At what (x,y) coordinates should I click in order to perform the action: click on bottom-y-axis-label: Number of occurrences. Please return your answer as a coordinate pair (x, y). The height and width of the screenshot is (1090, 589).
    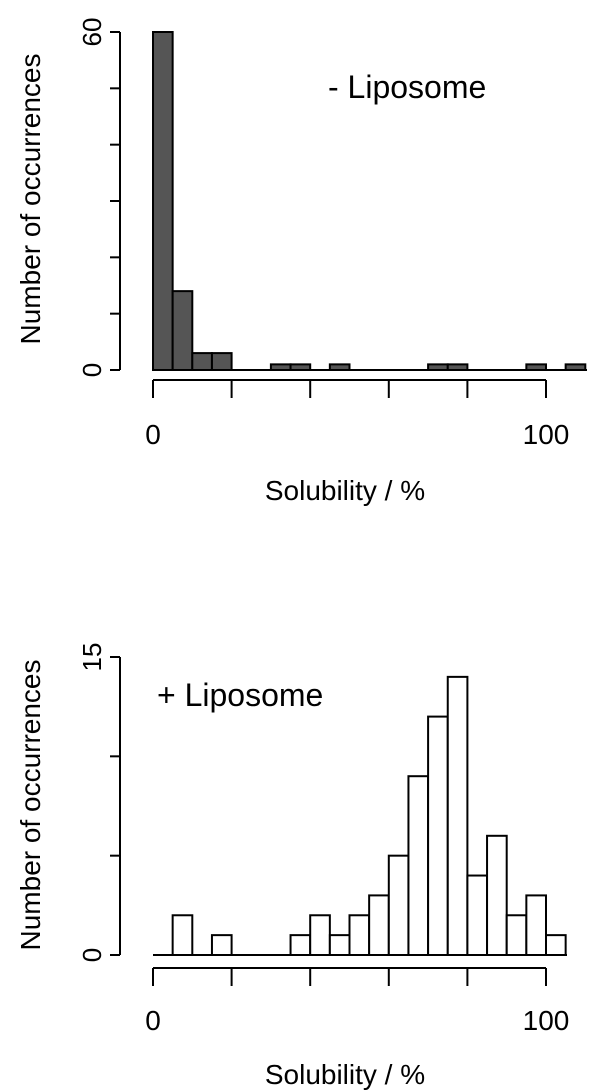
    Looking at the image, I should click on (30, 804).